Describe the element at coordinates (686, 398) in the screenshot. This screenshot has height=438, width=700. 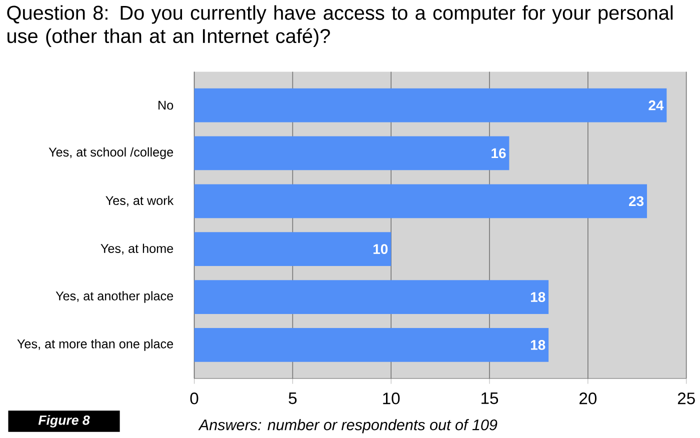
I see `x-tick-label: 25` at that location.